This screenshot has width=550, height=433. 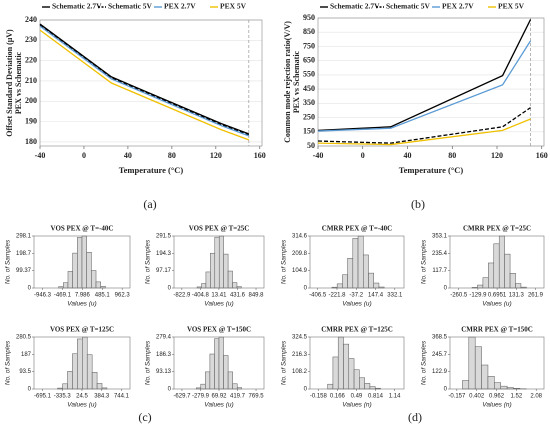 I want to click on y-tick-label: 291.5, so click(x=164, y=237).